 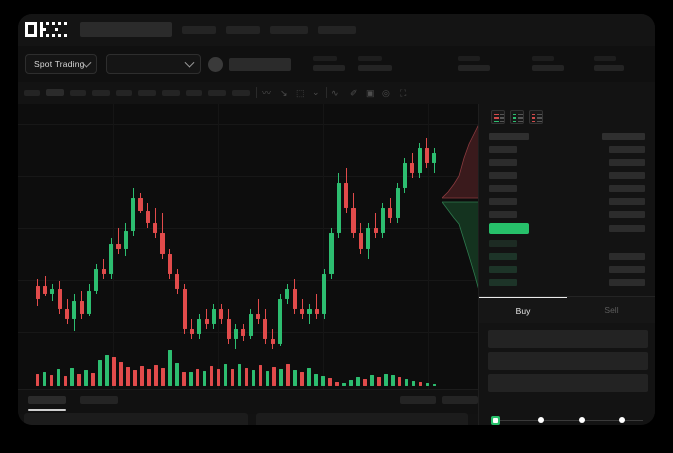 I want to click on bottom-panel-positions, so click(x=362, y=419).